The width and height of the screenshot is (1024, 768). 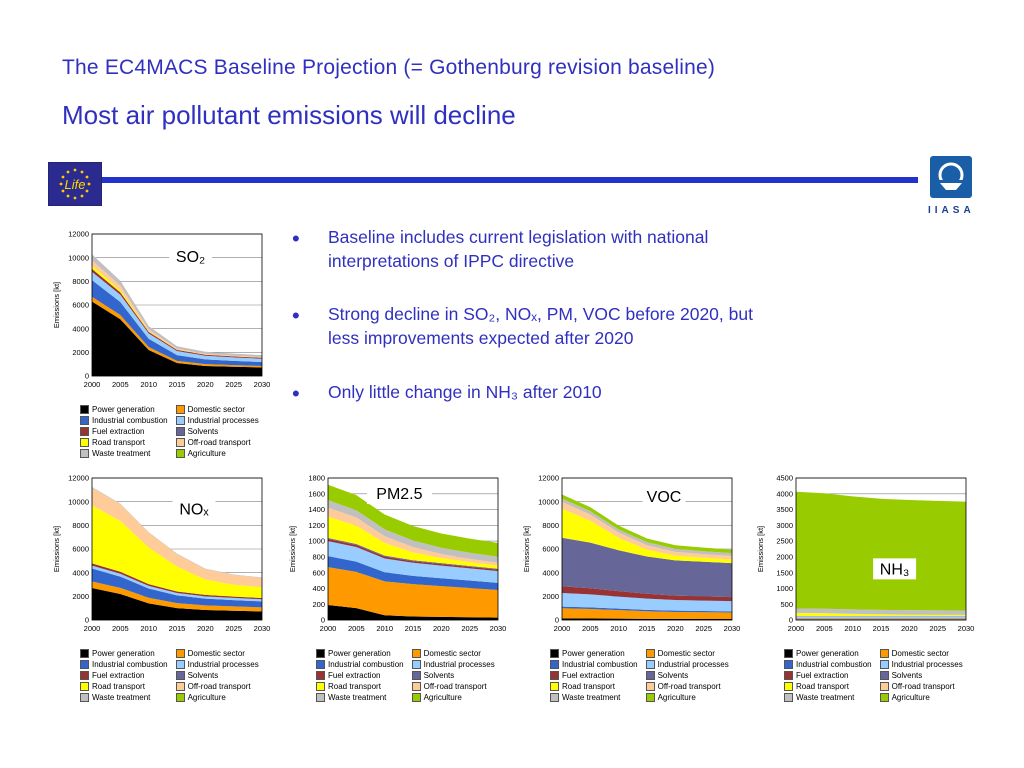 I want to click on divider-line, so click(x=490, y=180).